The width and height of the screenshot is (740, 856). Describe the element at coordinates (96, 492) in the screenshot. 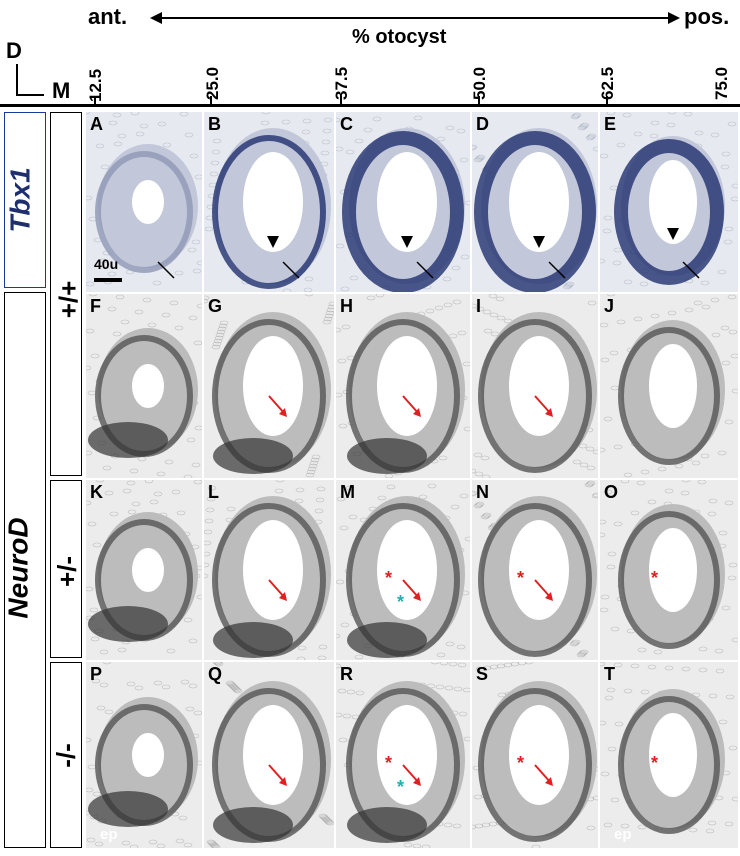

I see `panel-letter: K` at that location.